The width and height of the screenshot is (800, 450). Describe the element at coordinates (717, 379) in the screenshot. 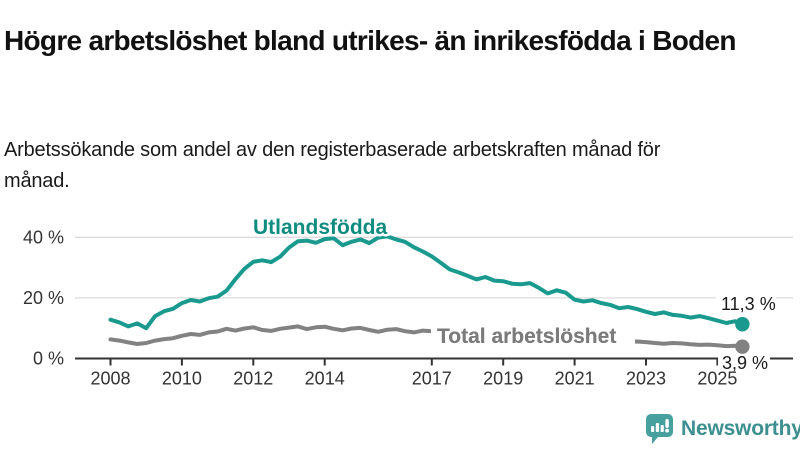

I see `x-tick-label: 2025` at that location.